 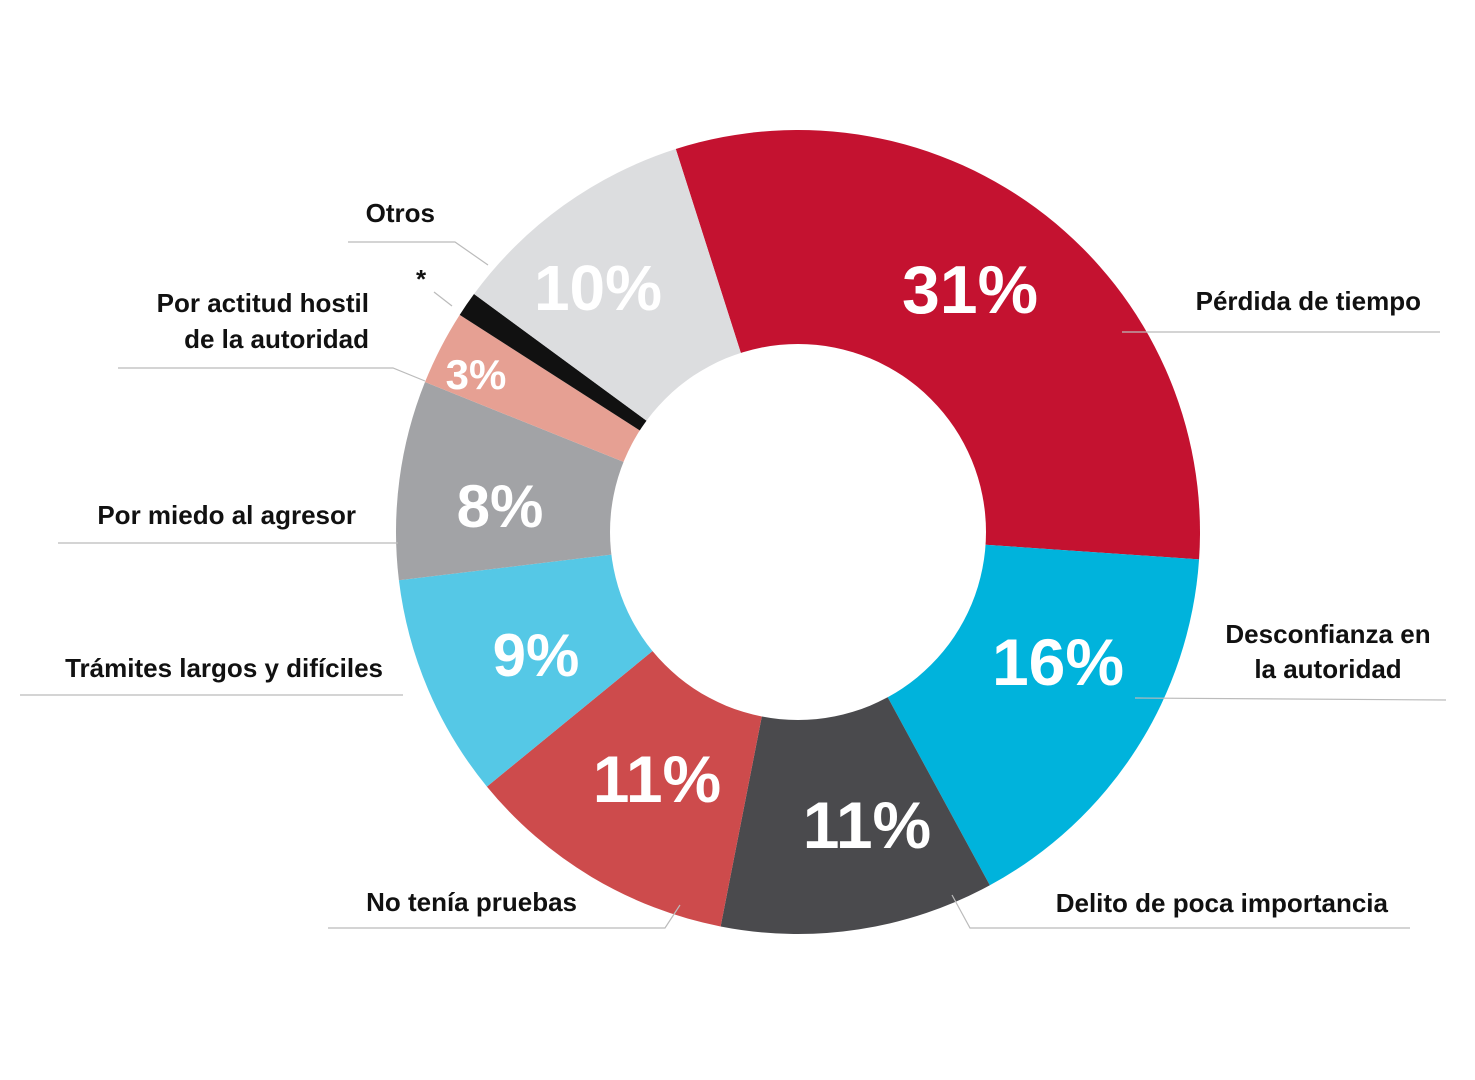 What do you see at coordinates (1058, 662) in the screenshot?
I see `slice-1-value-label: 16%` at bounding box center [1058, 662].